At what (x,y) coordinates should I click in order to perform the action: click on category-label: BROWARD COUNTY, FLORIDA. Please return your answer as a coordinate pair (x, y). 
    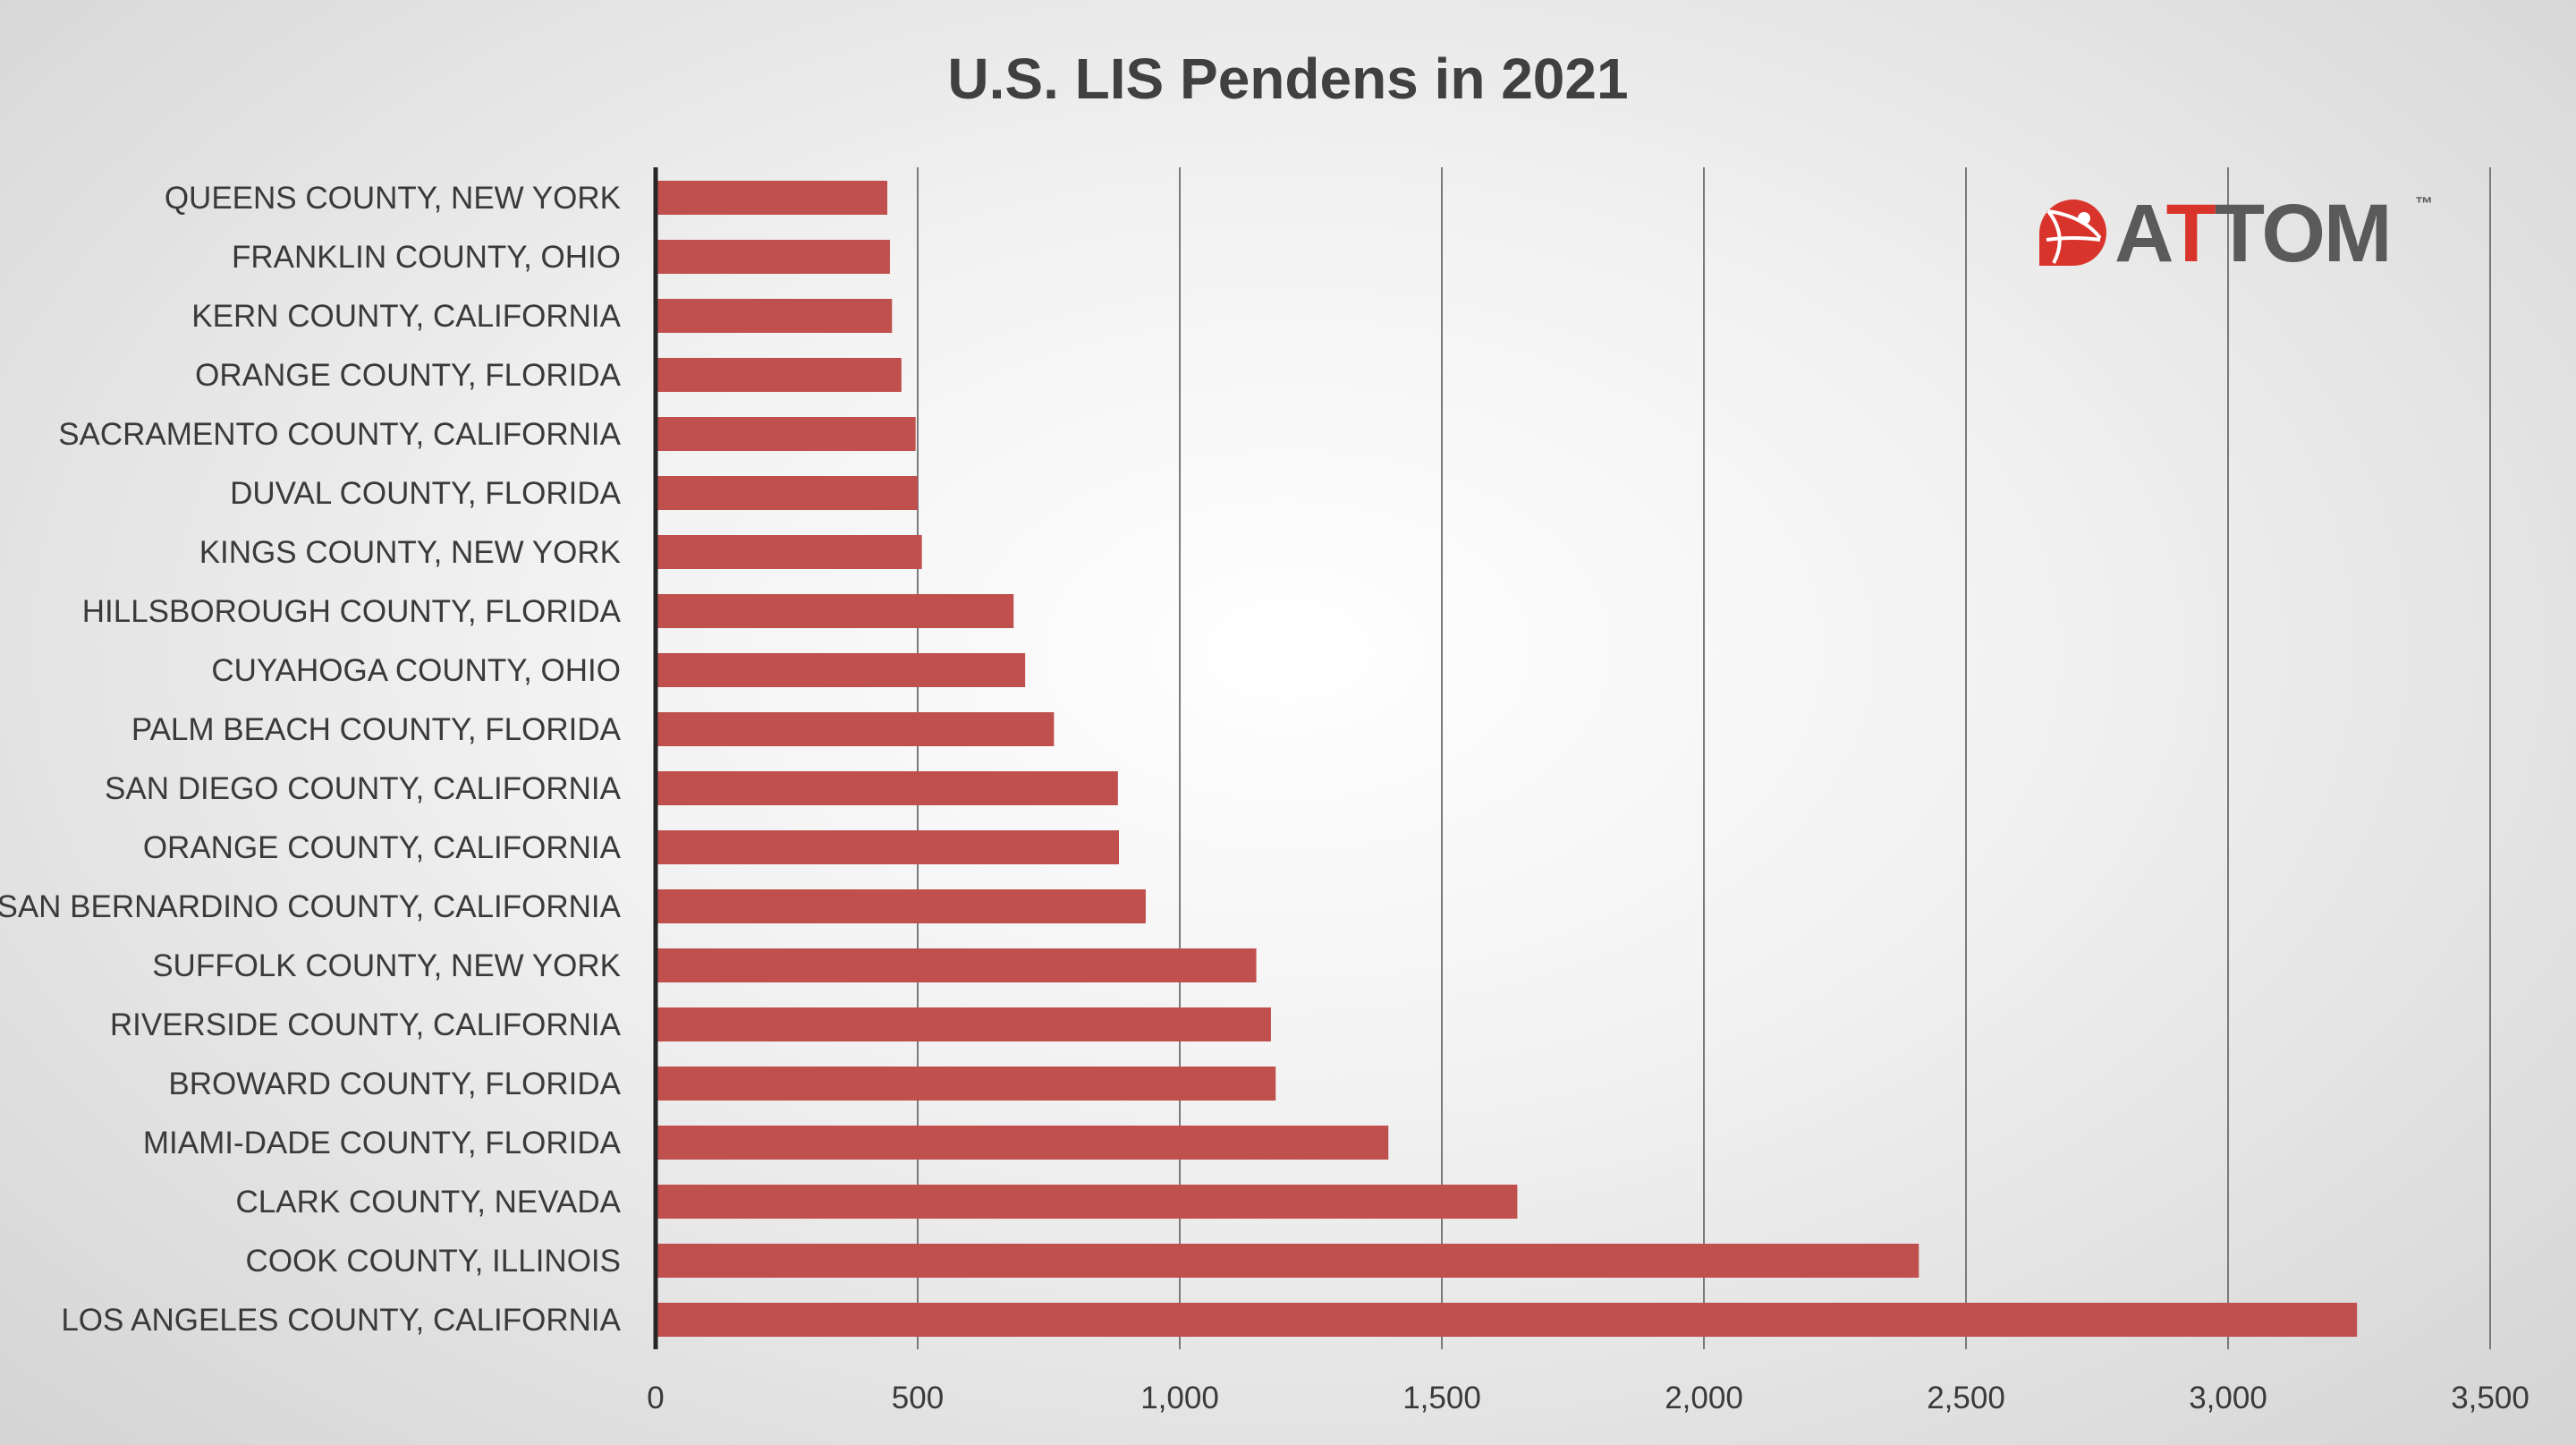
    Looking at the image, I should click on (394, 1084).